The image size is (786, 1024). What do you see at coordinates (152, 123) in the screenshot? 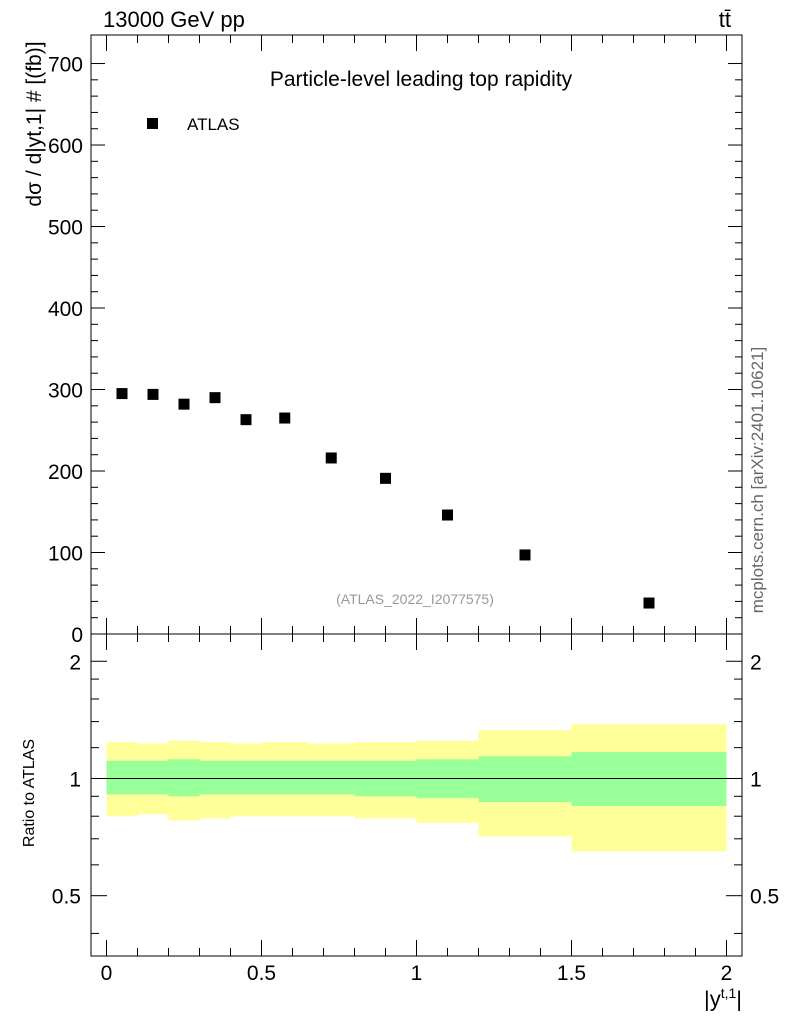
I see `legend-marker` at bounding box center [152, 123].